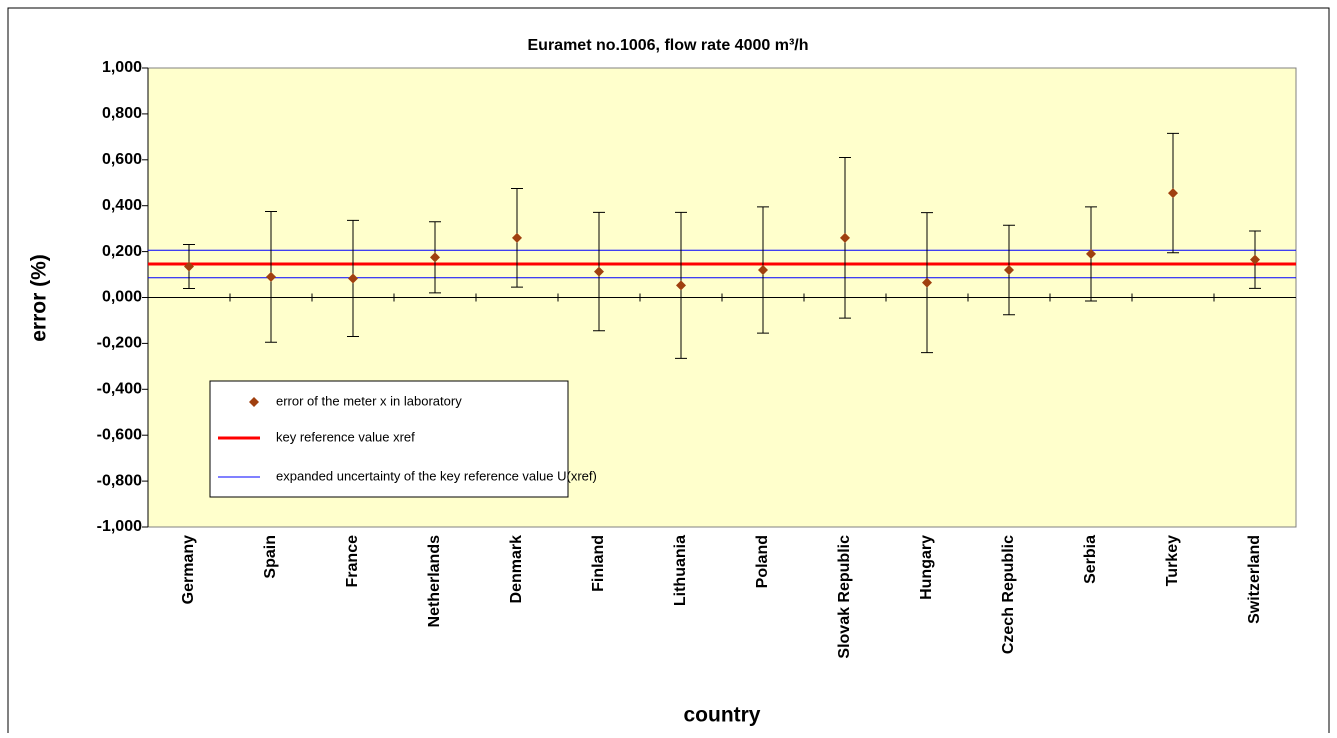 The image size is (1337, 738). I want to click on y-tick-label: -0,800, so click(119, 480).